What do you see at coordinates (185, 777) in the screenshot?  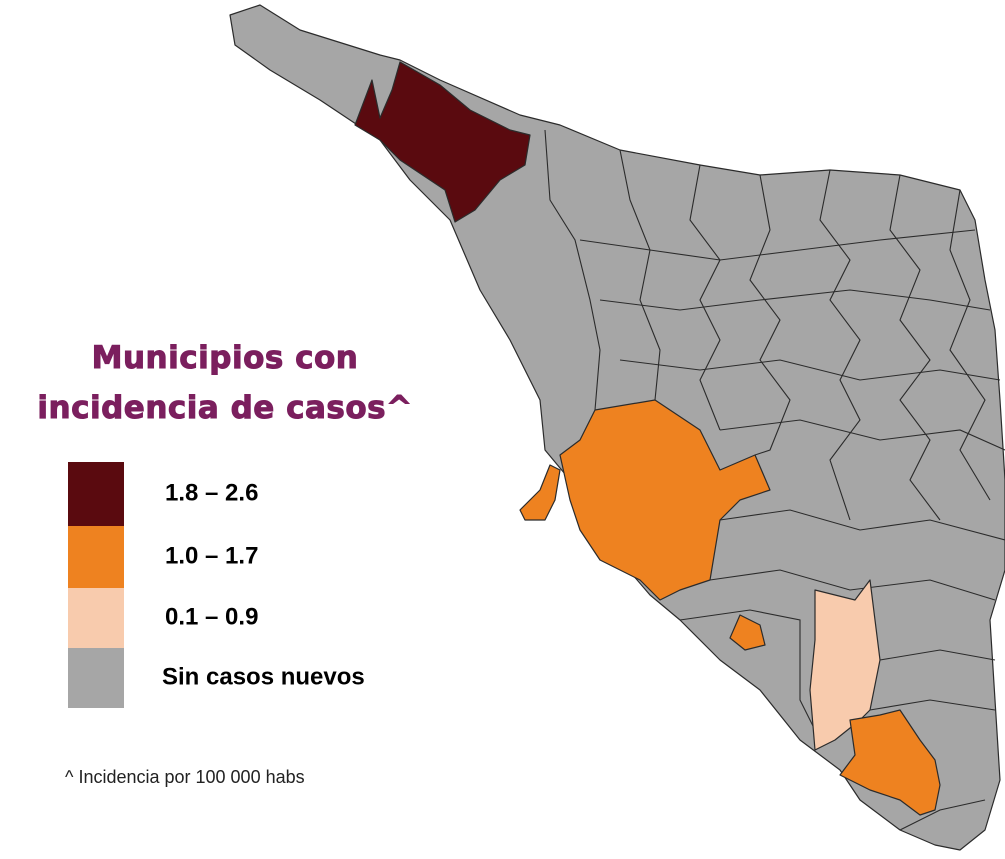 I see `footnote: ^ Incidencia por 100 000 habs` at bounding box center [185, 777].